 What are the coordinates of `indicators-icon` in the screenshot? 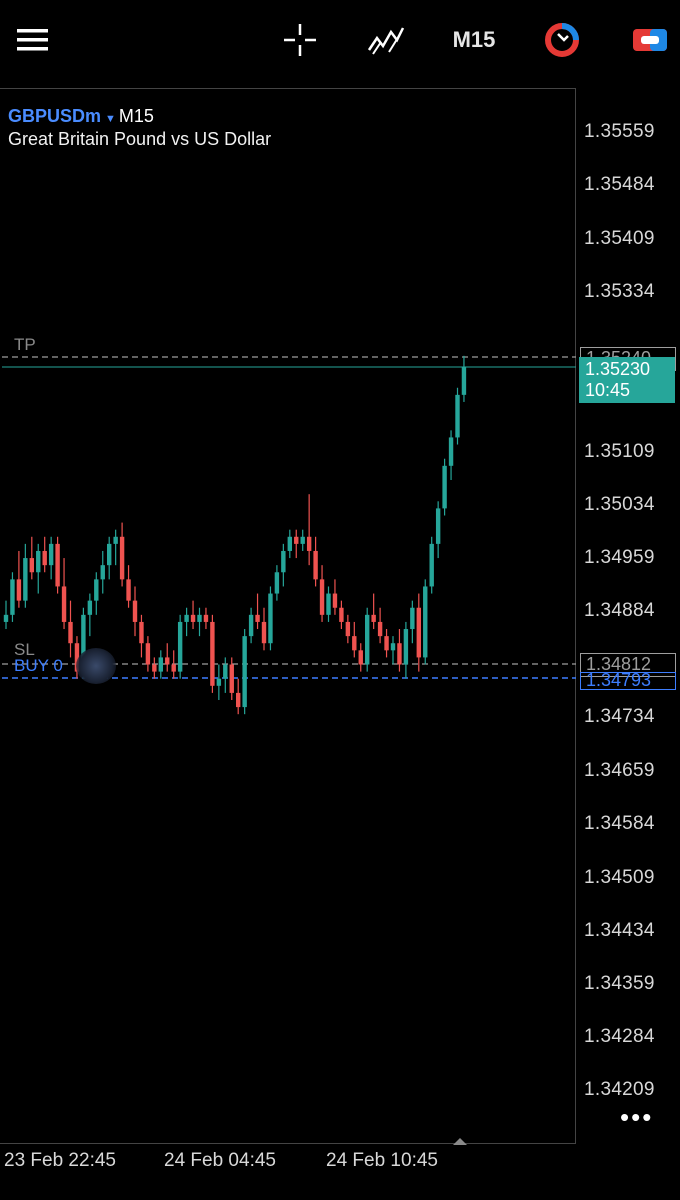 It's located at (386, 40).